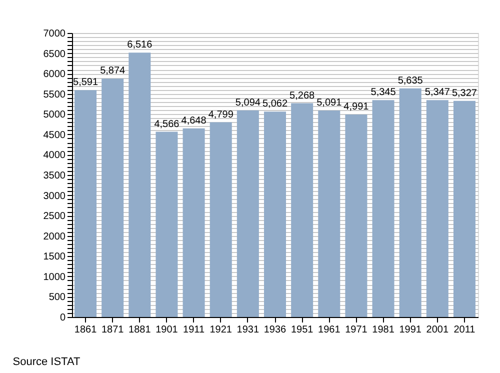 This screenshot has width=500, height=373. What do you see at coordinates (194, 120) in the screenshot?
I see `data-label: 4,648` at bounding box center [194, 120].